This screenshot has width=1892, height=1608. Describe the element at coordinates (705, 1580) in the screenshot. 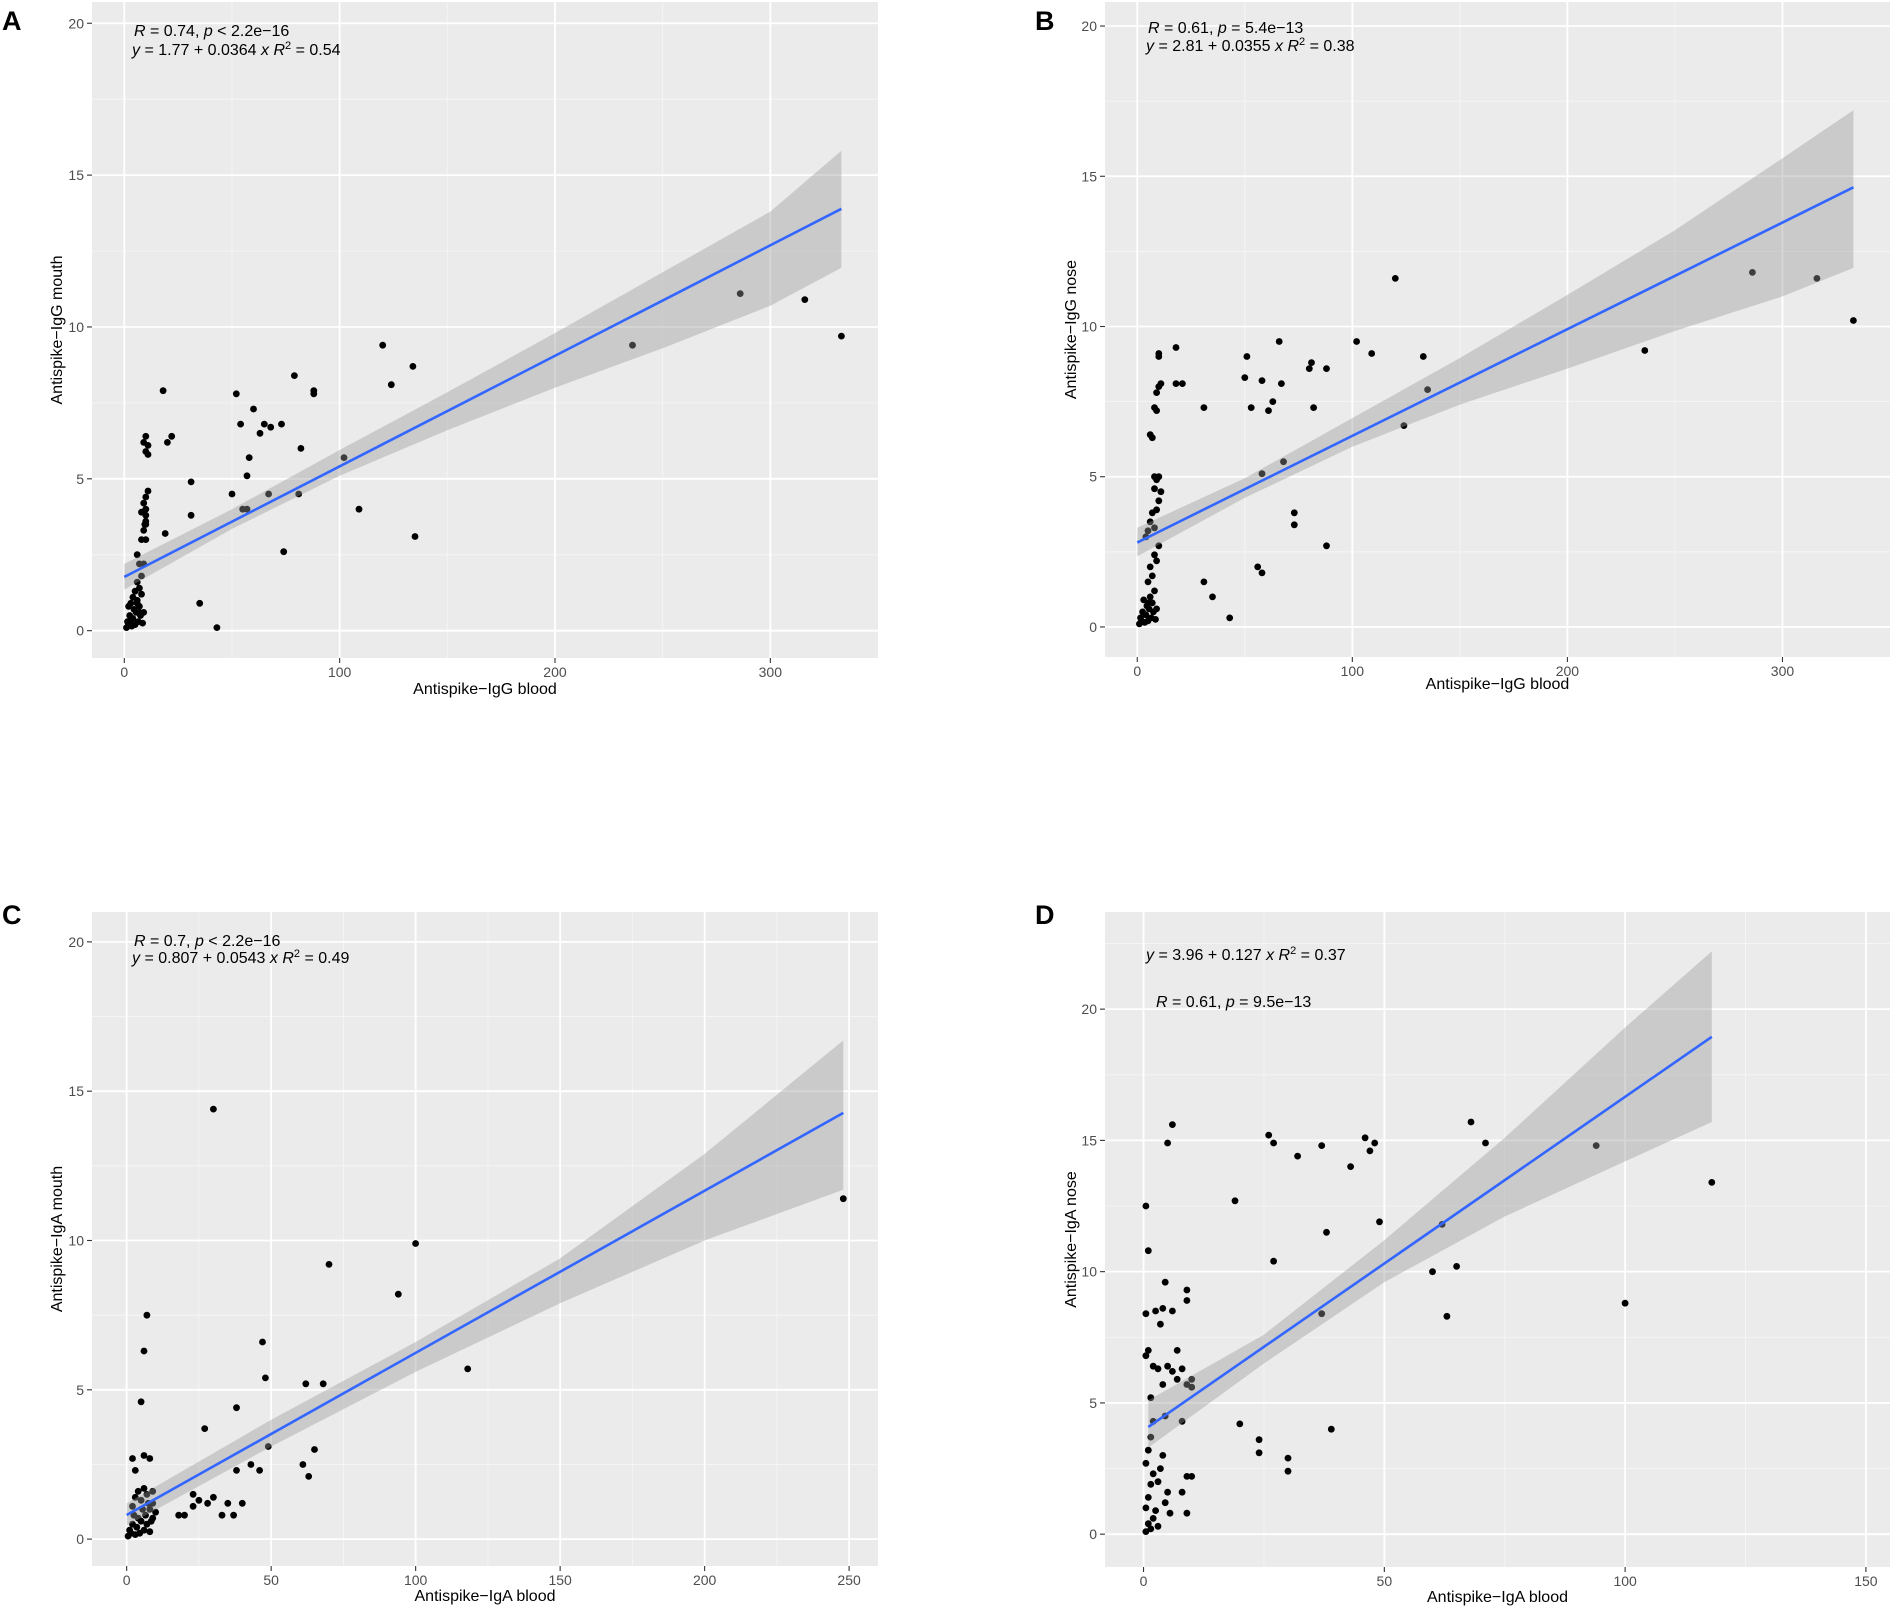

I see `x-tick-label: 200` at that location.